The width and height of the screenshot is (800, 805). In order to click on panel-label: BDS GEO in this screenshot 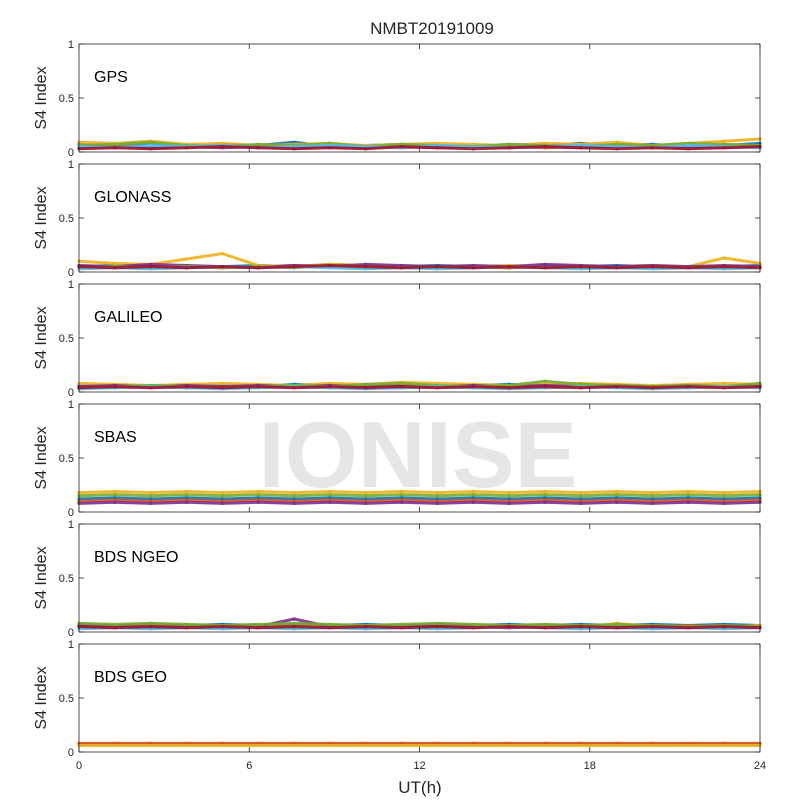, I will do `click(130, 677)`.